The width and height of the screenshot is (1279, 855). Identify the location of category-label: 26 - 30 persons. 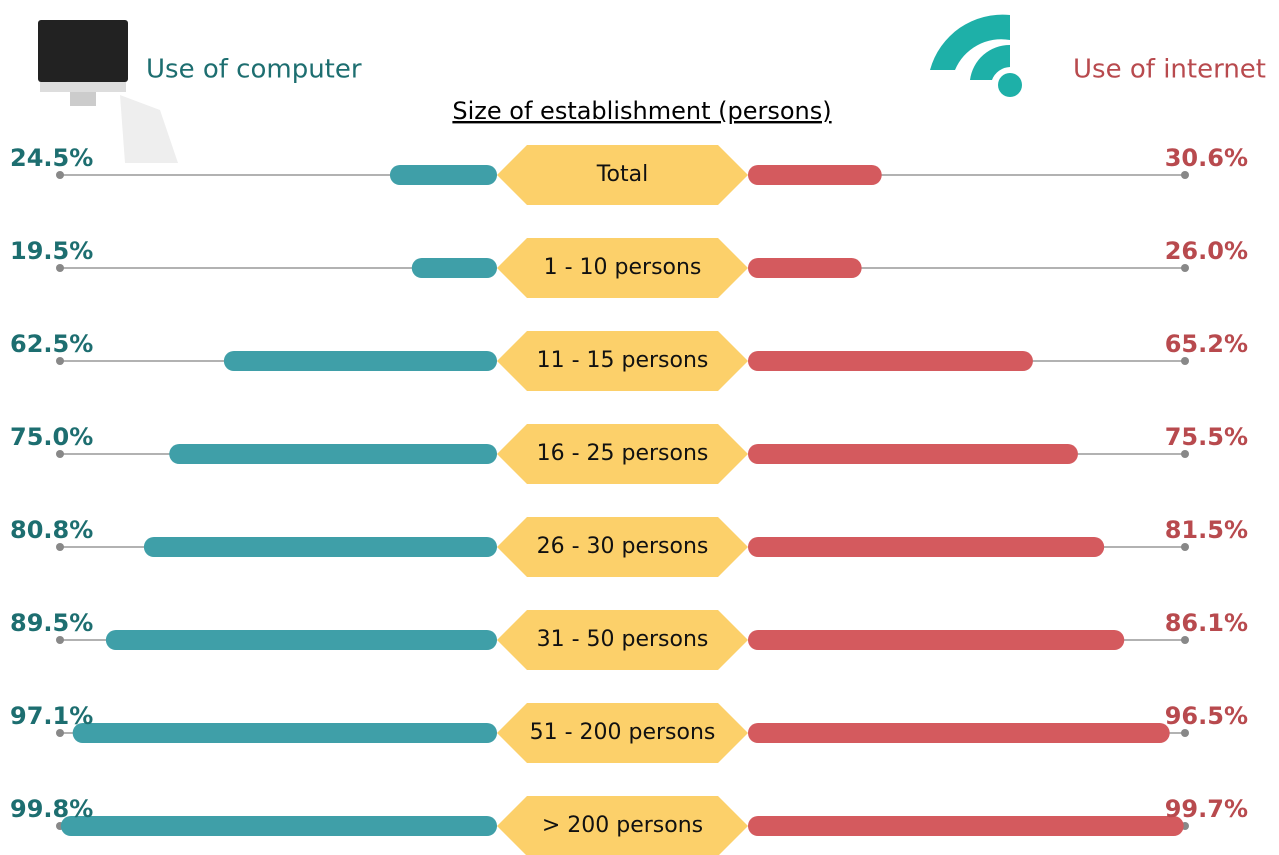
(623, 546).